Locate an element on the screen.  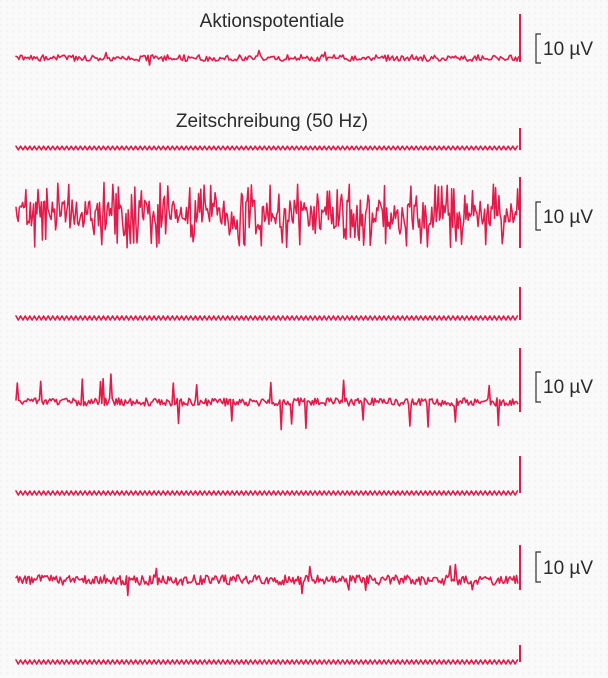
time-marker-label: Zeitschreibung (50 Hz) is located at coordinates (272, 121).